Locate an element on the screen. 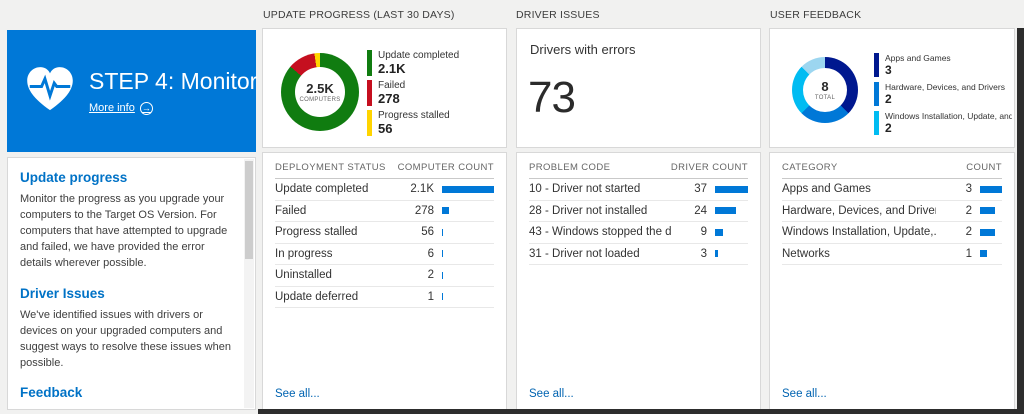 This screenshot has height=414, width=1024. table-row: Update completed 2.1K is located at coordinates (384, 190).